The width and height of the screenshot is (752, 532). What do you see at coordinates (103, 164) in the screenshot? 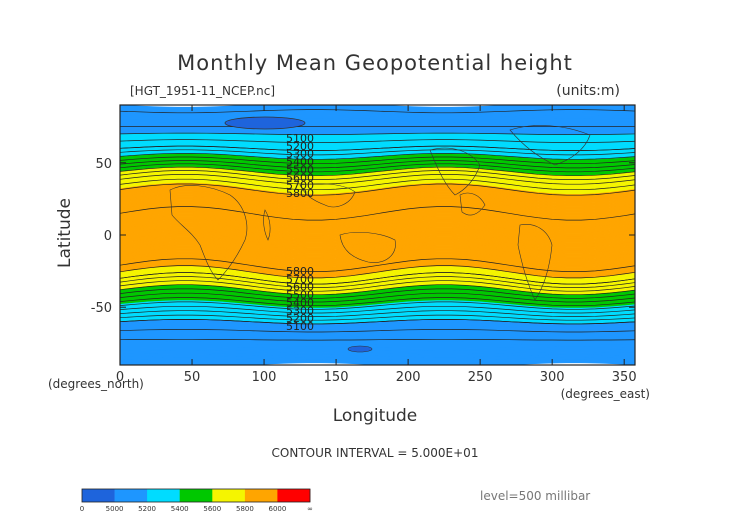
I see `y-tick-label: 50` at bounding box center [103, 164].